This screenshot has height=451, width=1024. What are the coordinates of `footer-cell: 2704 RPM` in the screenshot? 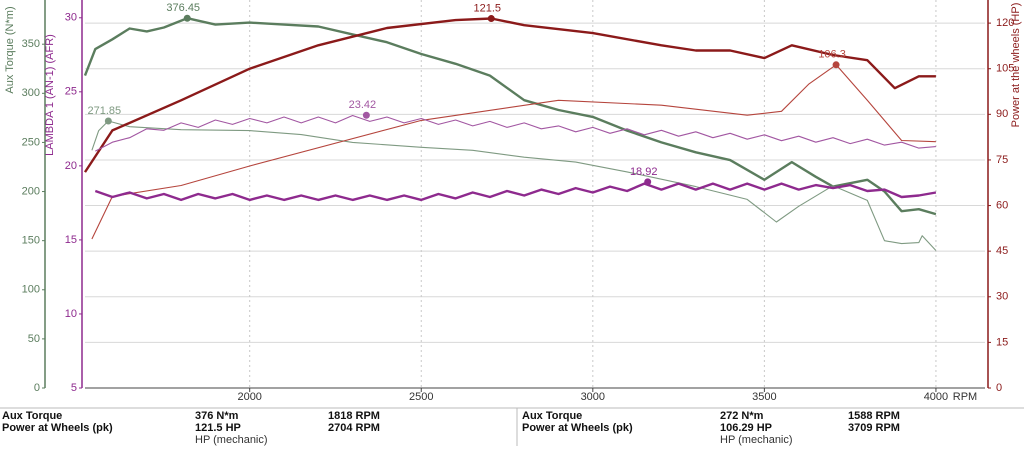 It's located at (354, 428).